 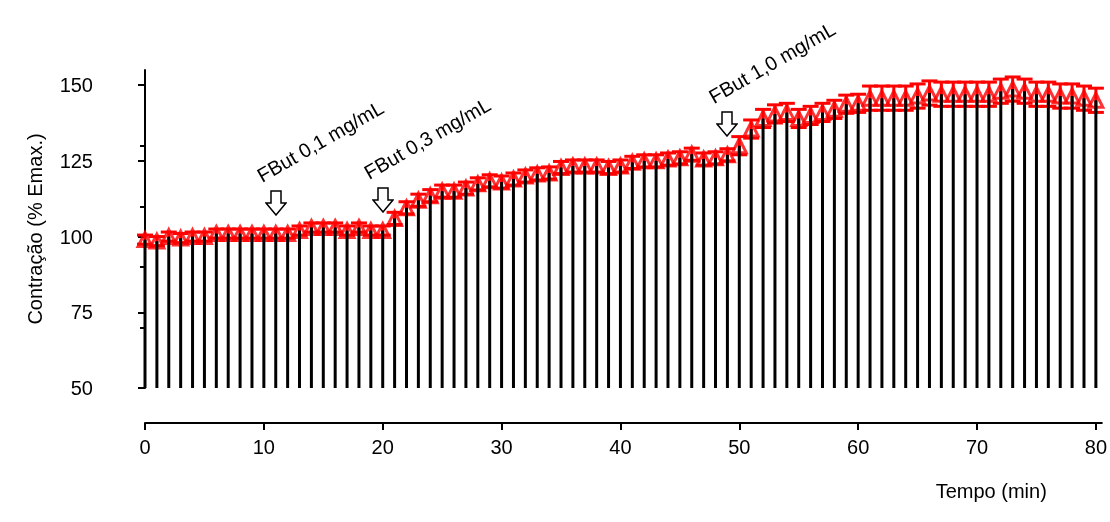 What do you see at coordinates (977, 447) in the screenshot?
I see `x-tick-label: 70` at bounding box center [977, 447].